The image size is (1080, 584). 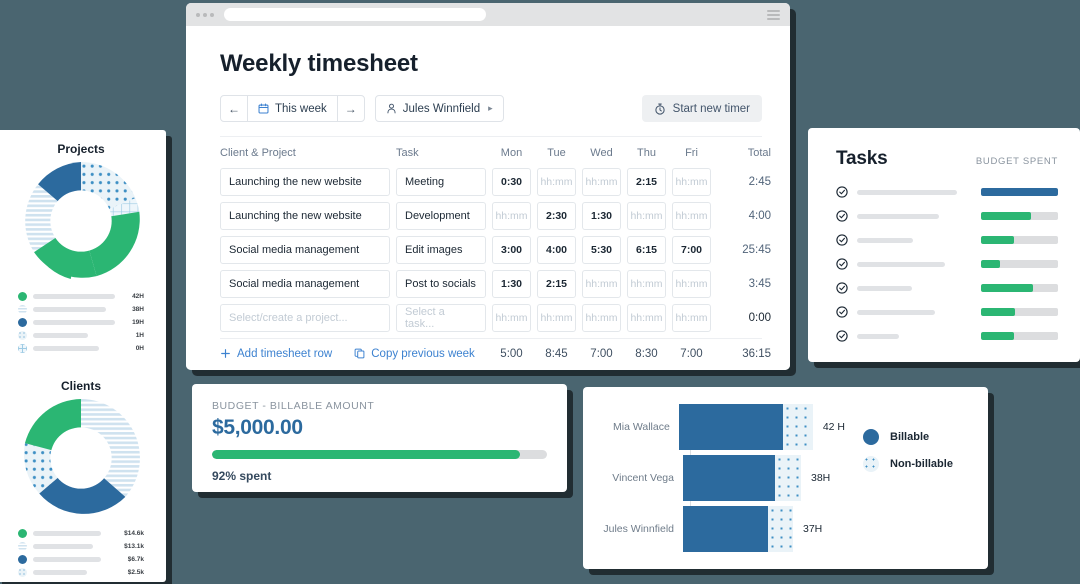 What do you see at coordinates (556, 284) in the screenshot?
I see `time-input-tue: 2:15` at bounding box center [556, 284].